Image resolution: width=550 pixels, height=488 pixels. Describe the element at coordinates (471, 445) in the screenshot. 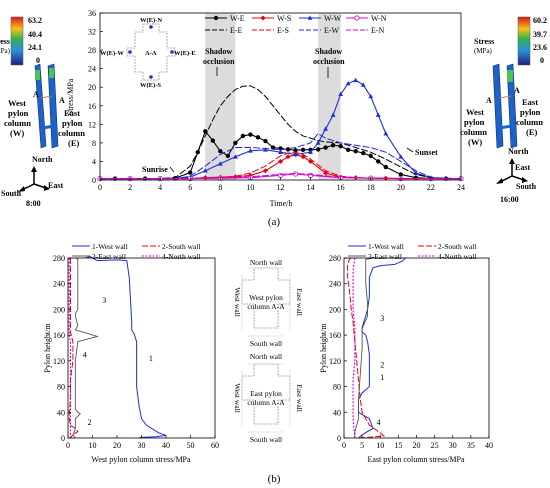

I see `x-tick-label: 35` at that location.